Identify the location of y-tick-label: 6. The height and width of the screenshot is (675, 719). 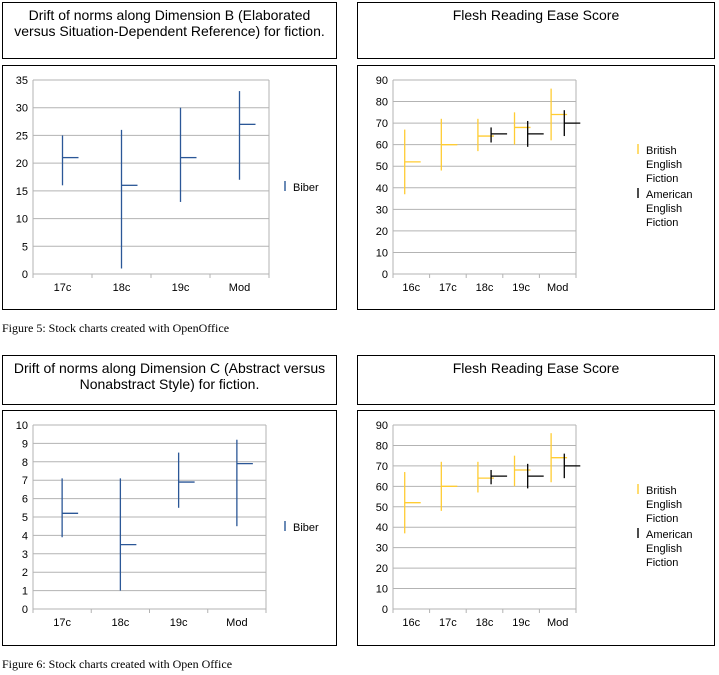
(25, 500).